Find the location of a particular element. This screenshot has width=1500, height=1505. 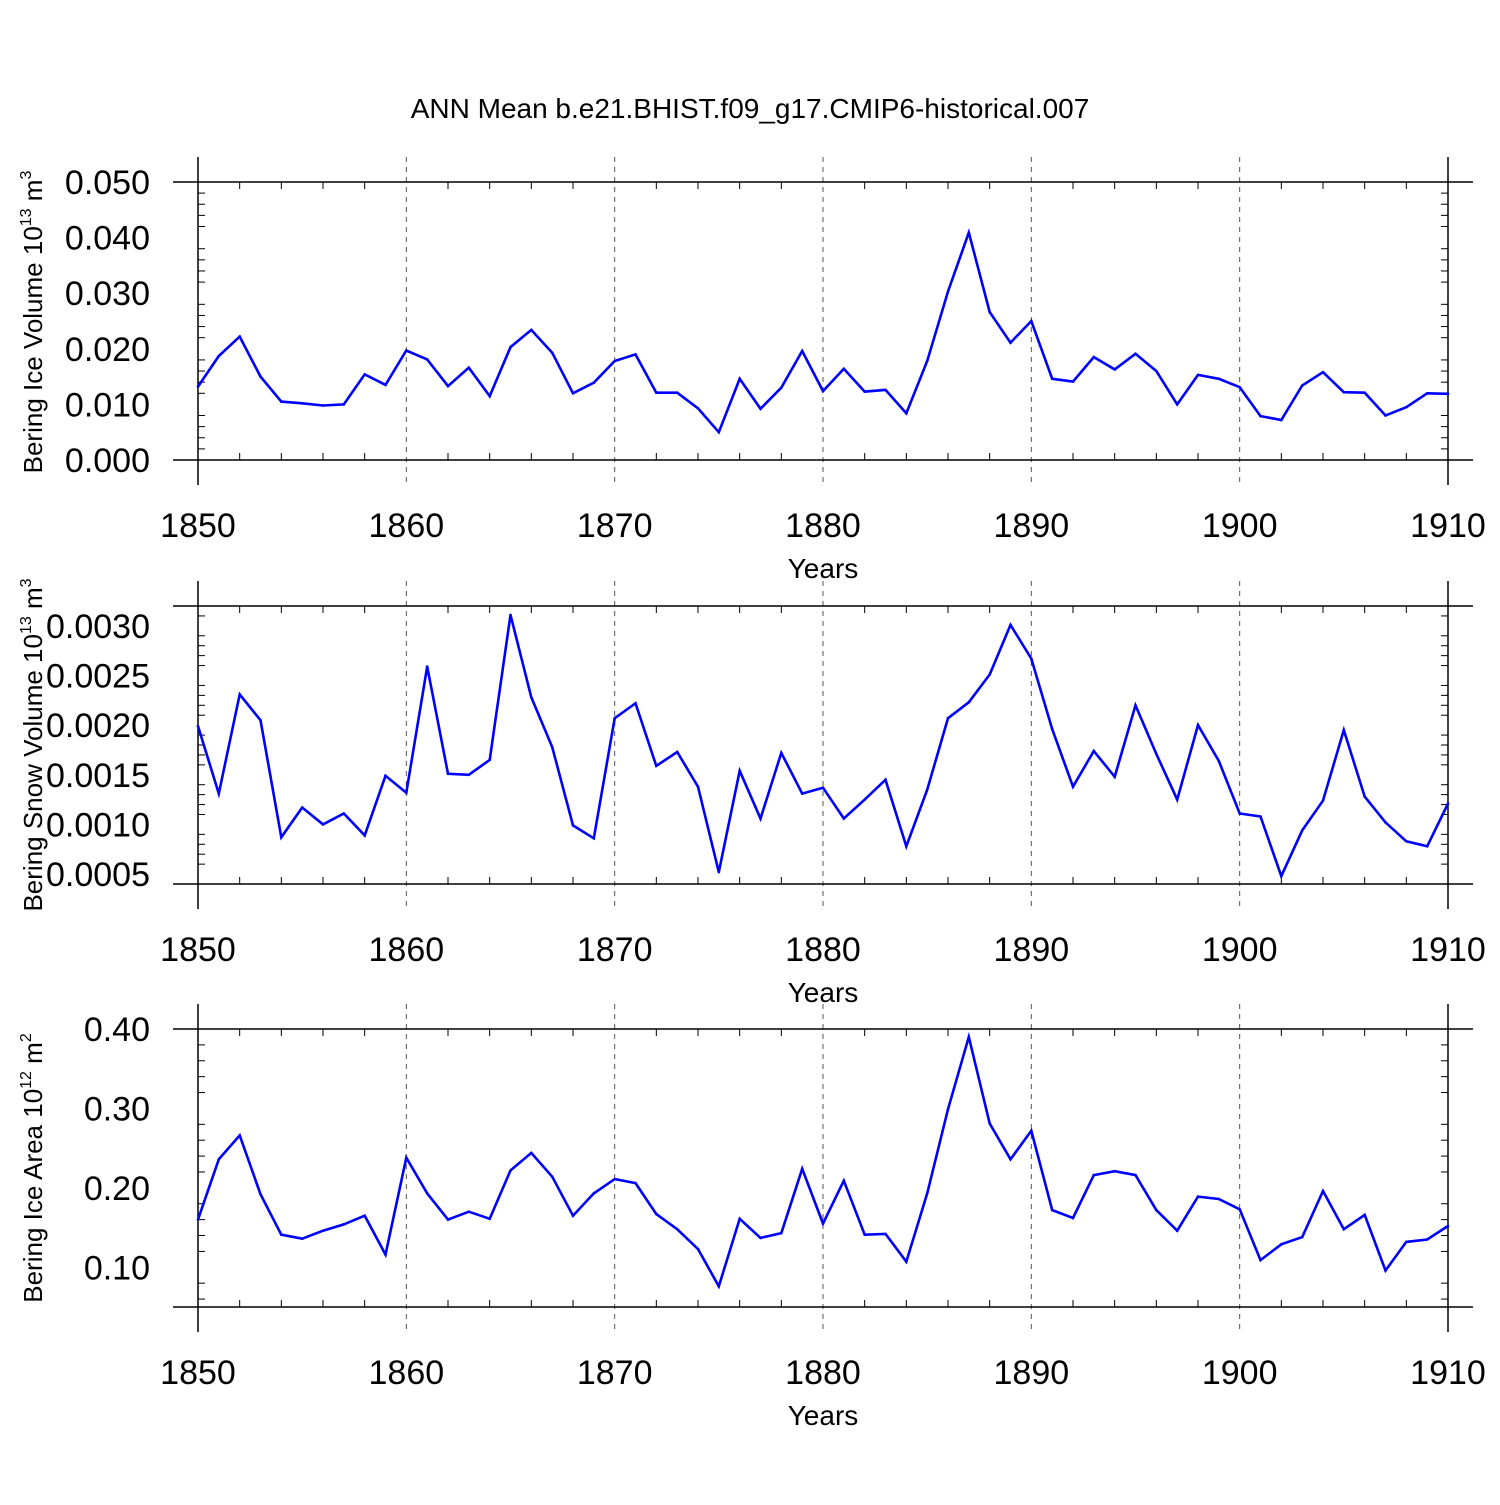

y-tick-label: 0.10 is located at coordinates (117, 1268).